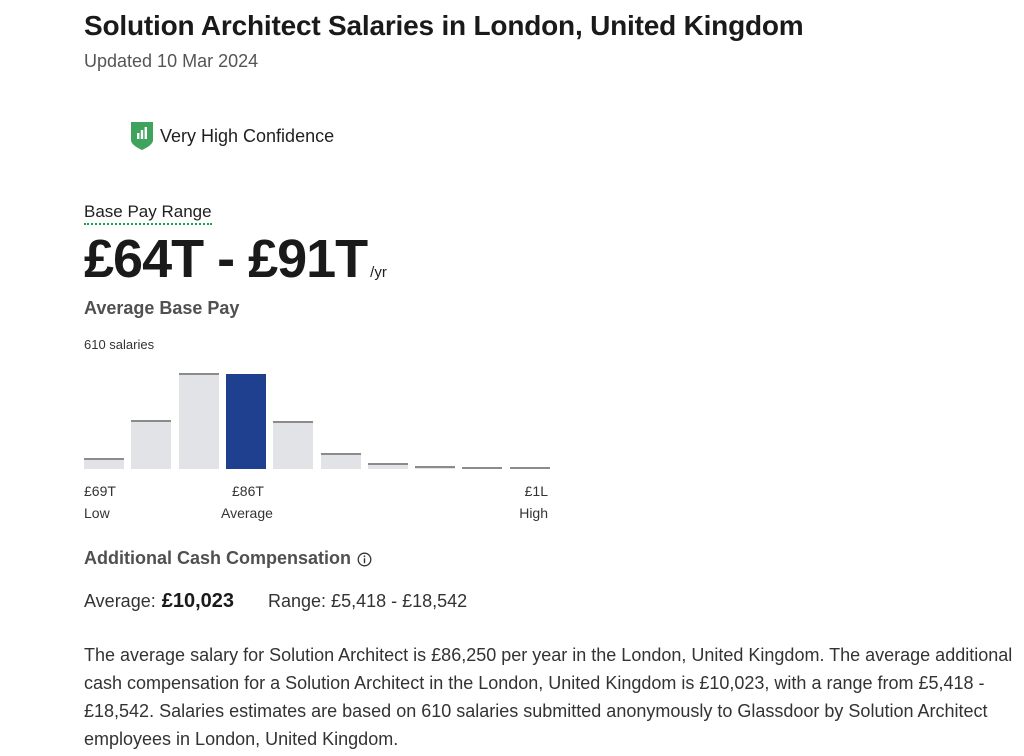  What do you see at coordinates (247, 135) in the screenshot?
I see `confidence-label: Very High Confidence` at bounding box center [247, 135].